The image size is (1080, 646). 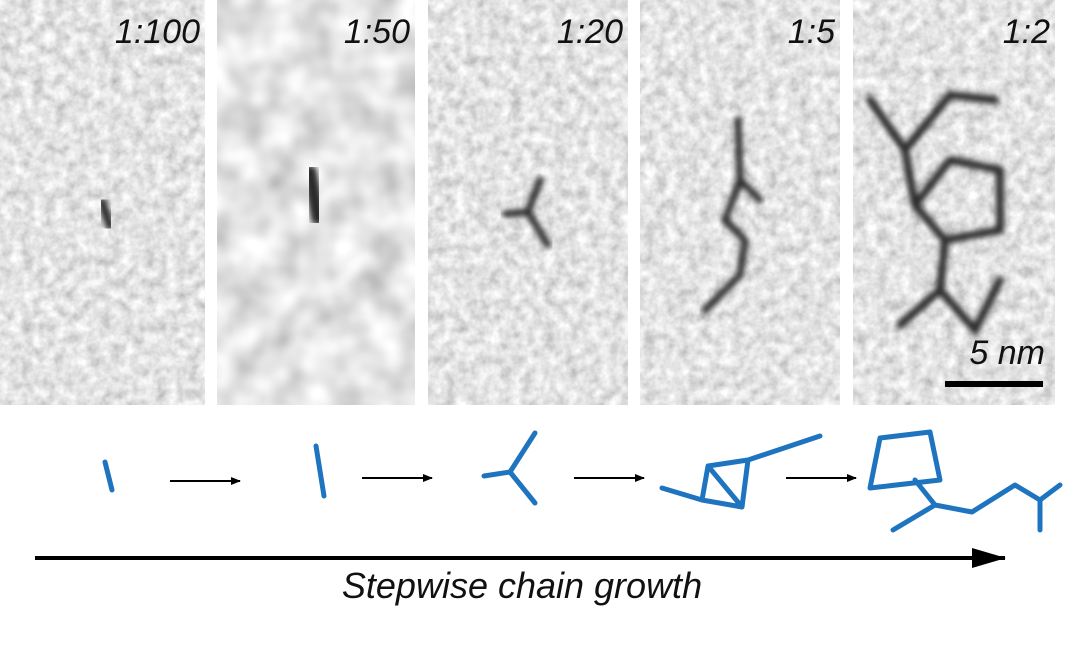 I want to click on scale-bar-label: 5 nm, so click(x=1007, y=353).